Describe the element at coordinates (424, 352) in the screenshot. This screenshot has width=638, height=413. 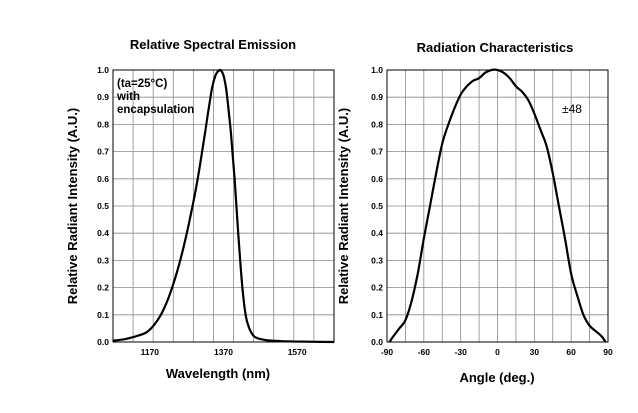
I see `x-tick-label: -60` at that location.